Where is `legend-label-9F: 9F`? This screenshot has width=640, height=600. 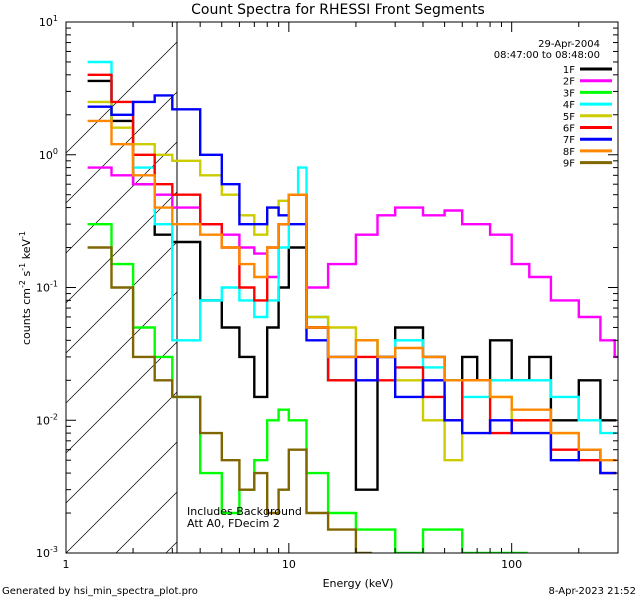
legend-label-9F: 9F is located at coordinates (569, 164).